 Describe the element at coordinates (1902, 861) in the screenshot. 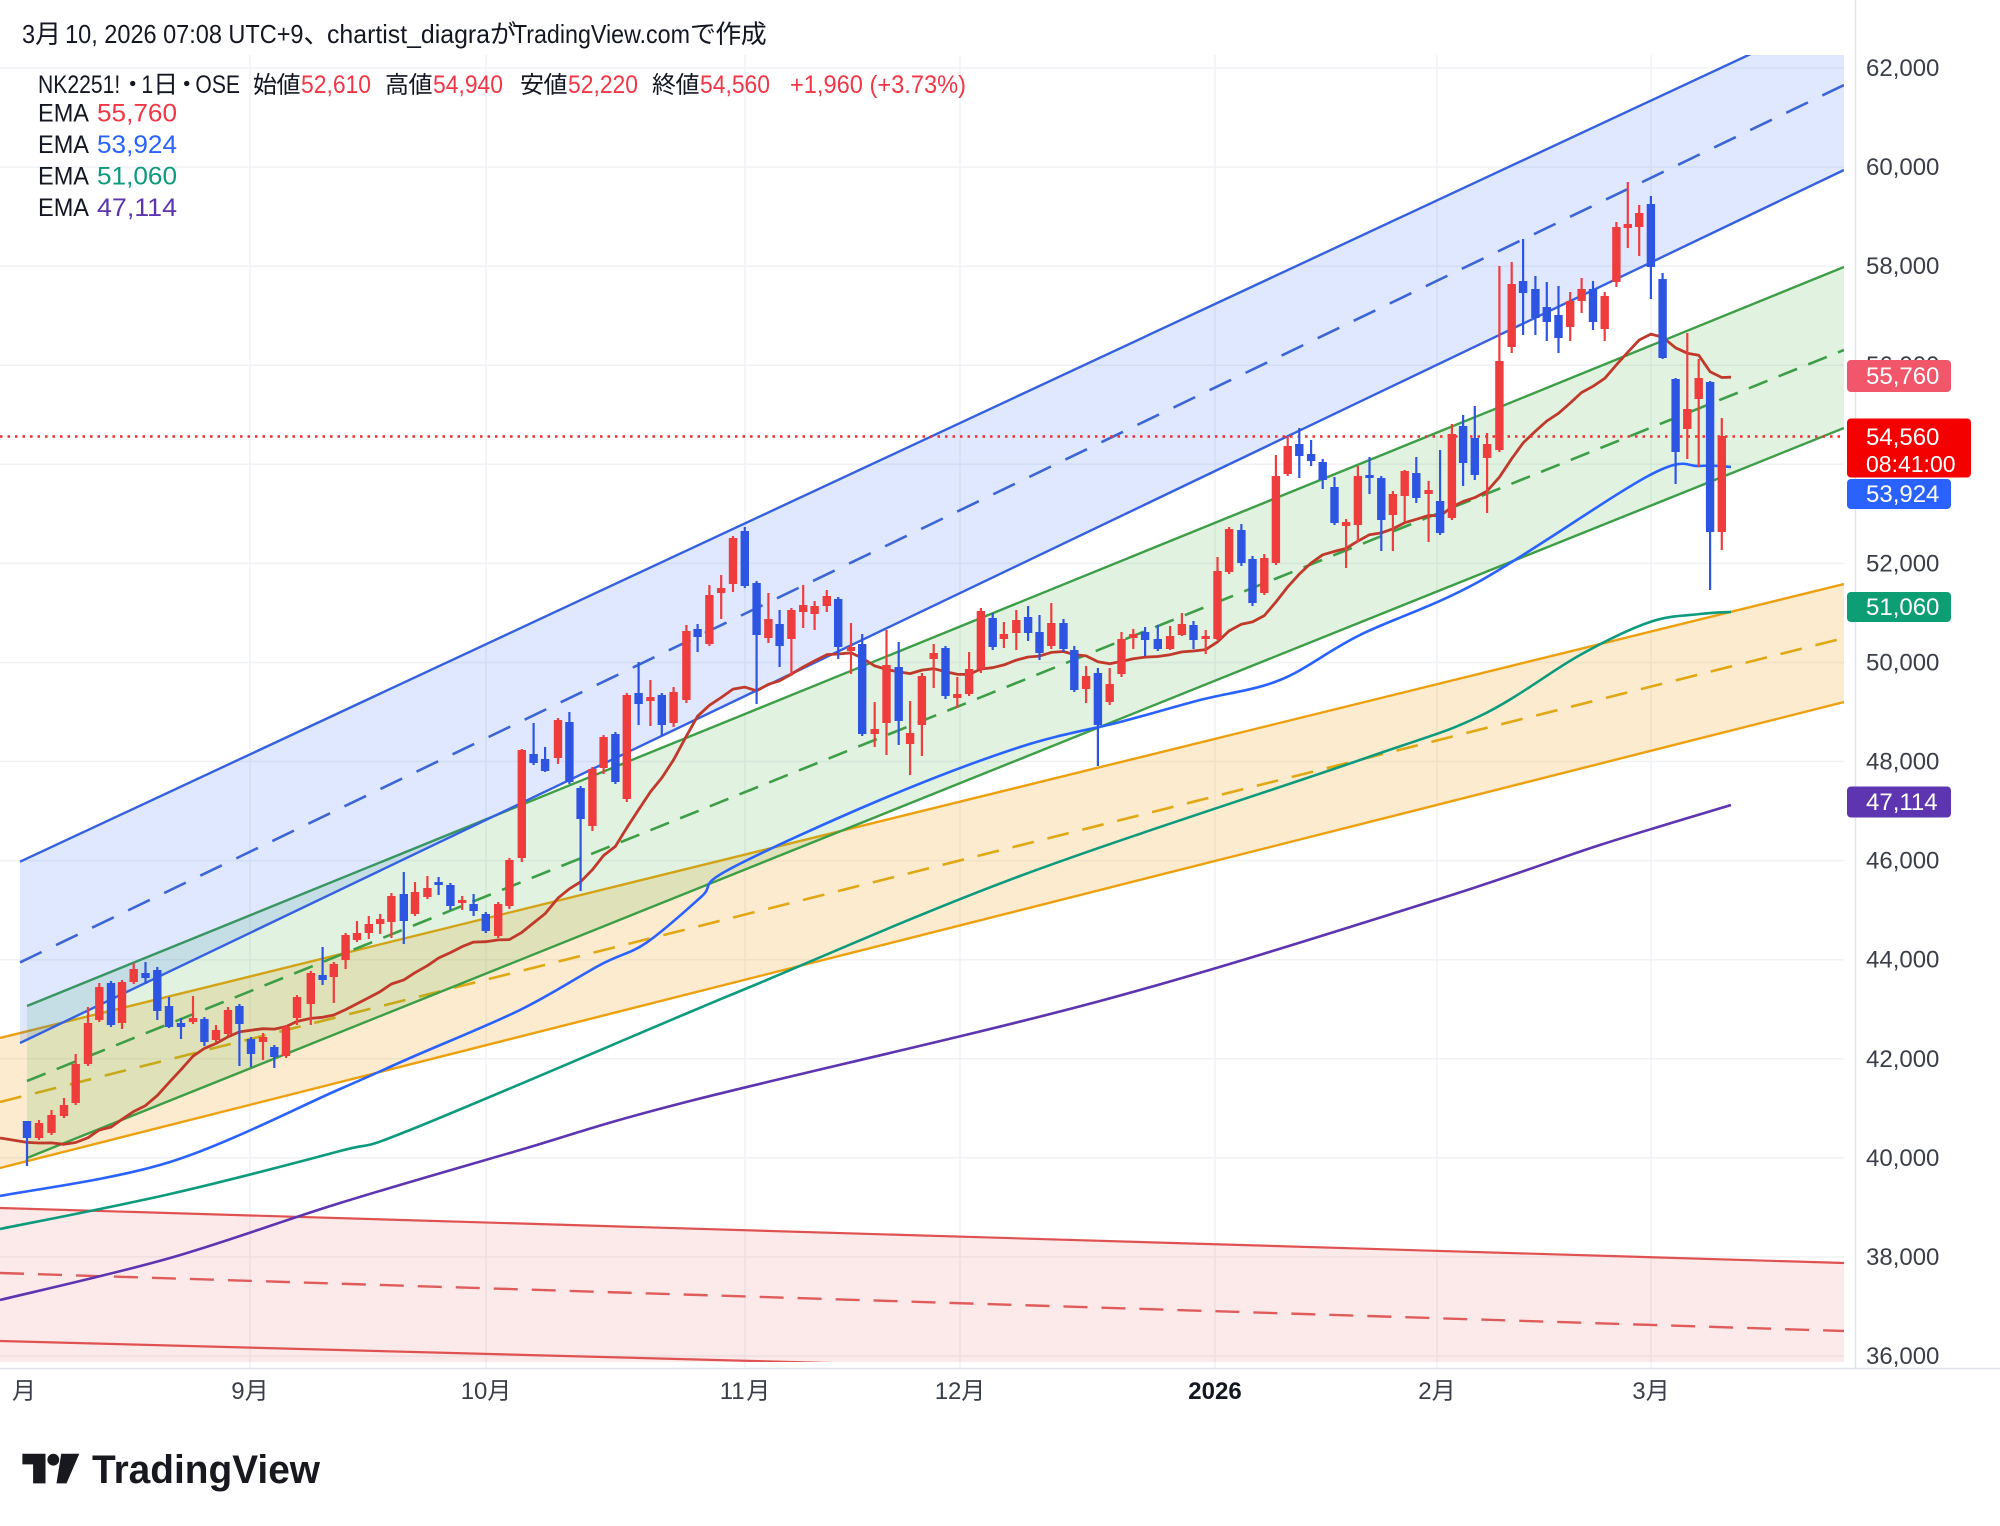

I see `svg-text: 46,000` at that location.